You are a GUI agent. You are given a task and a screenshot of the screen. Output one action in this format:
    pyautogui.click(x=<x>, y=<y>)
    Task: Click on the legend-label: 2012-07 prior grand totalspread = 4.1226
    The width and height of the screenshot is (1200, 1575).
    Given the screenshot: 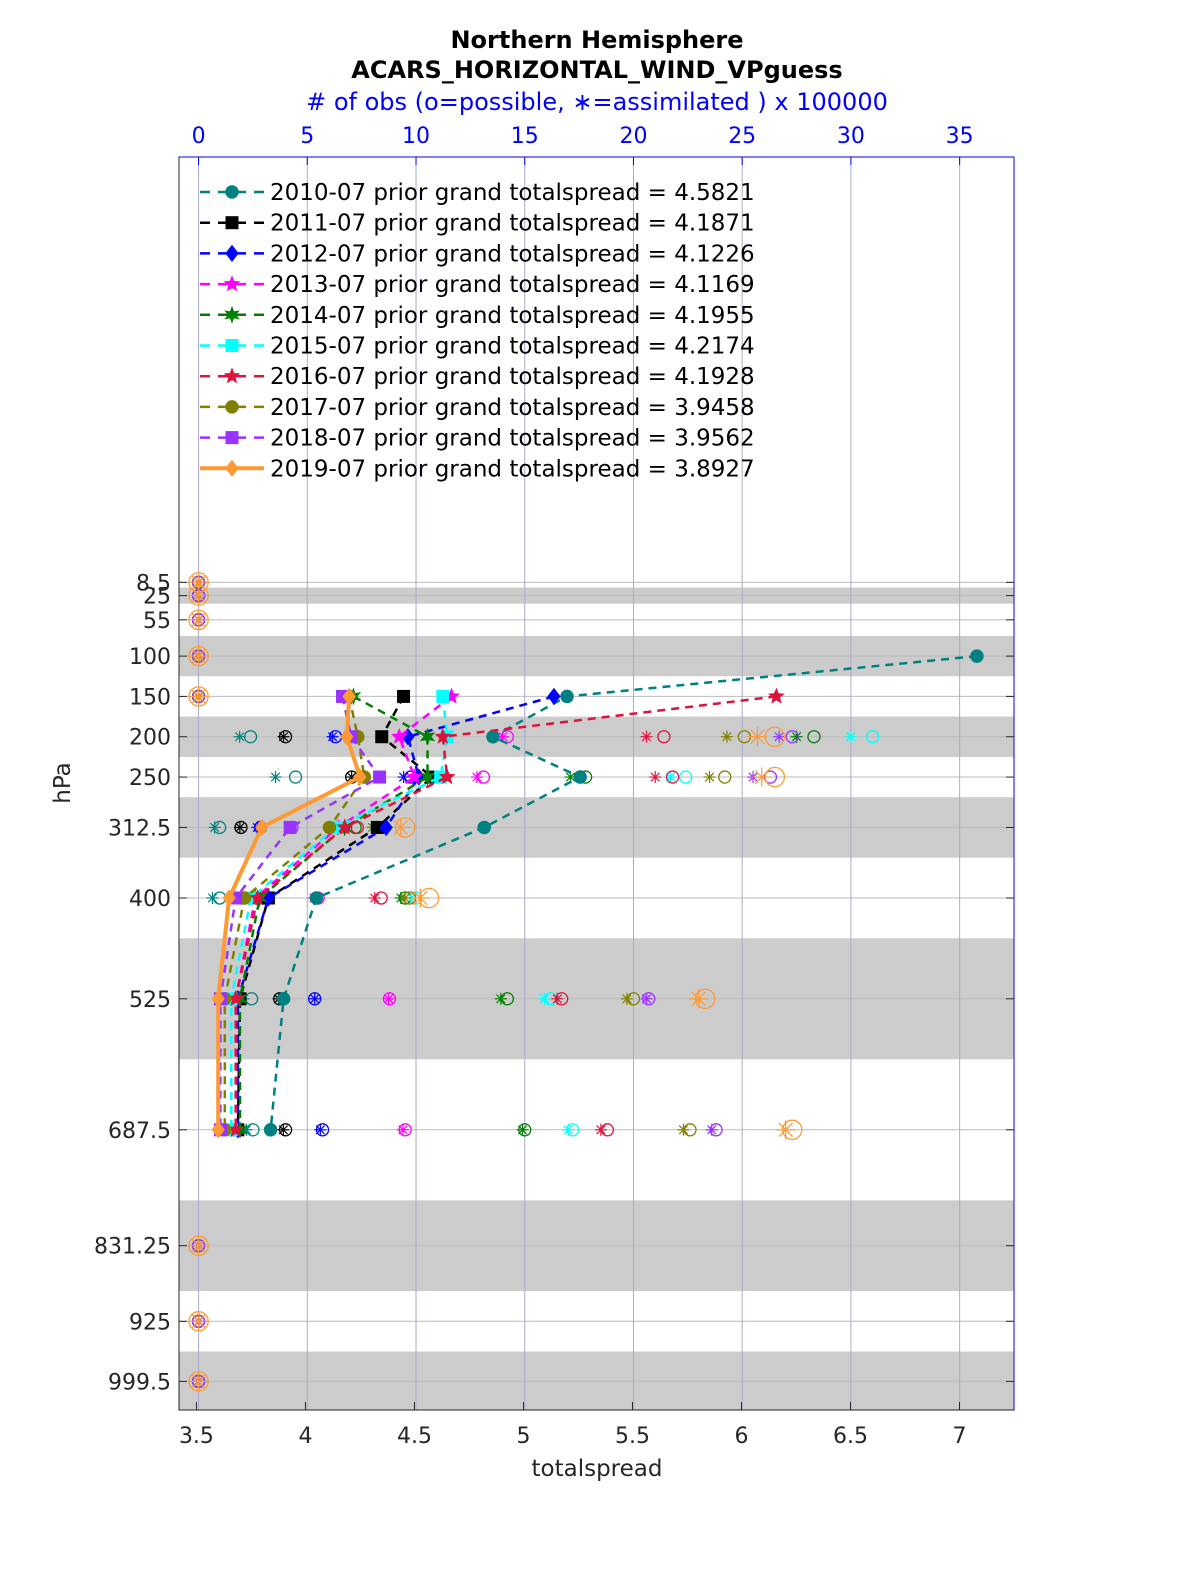 What is the action you would take?
    pyautogui.click(x=512, y=254)
    